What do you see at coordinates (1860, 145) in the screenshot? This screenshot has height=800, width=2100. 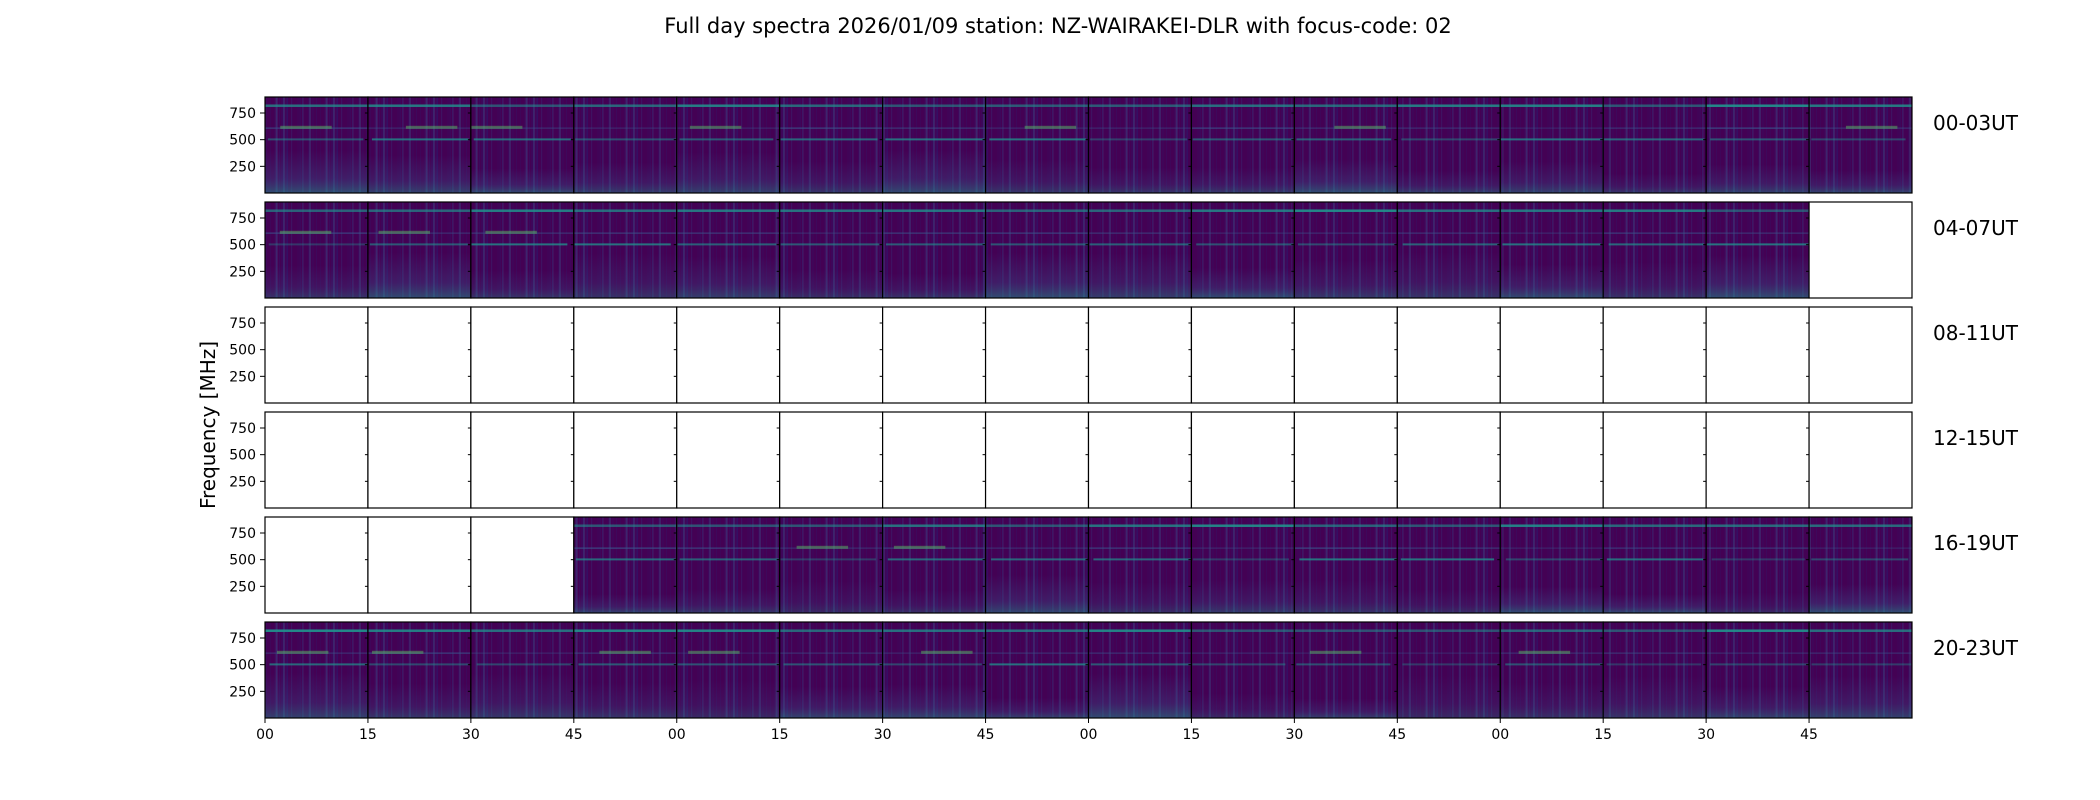 I see `panel-frame` at bounding box center [1860, 145].